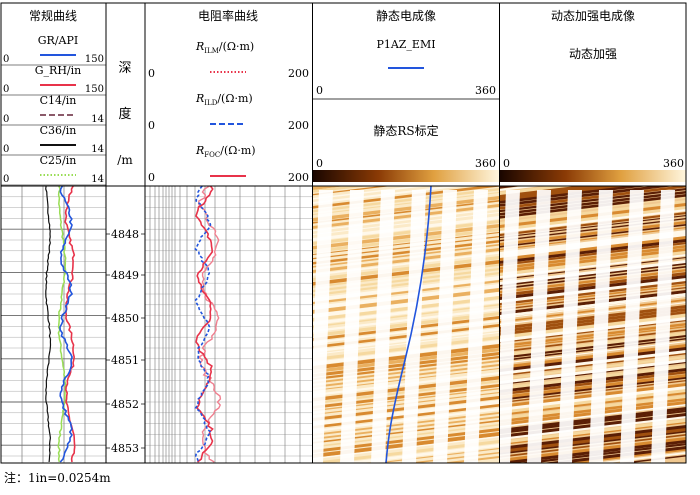 The width and height of the screenshot is (700, 495). I want to click on curve-rild, so click(203, 324).